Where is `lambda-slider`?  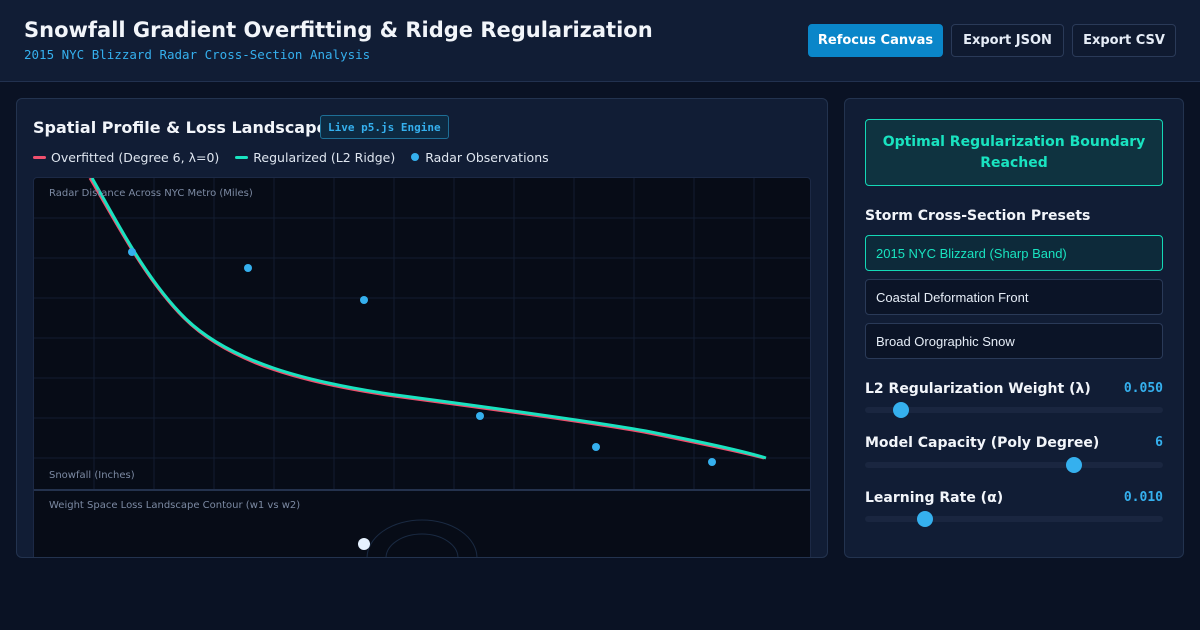 lambda-slider is located at coordinates (1014, 410).